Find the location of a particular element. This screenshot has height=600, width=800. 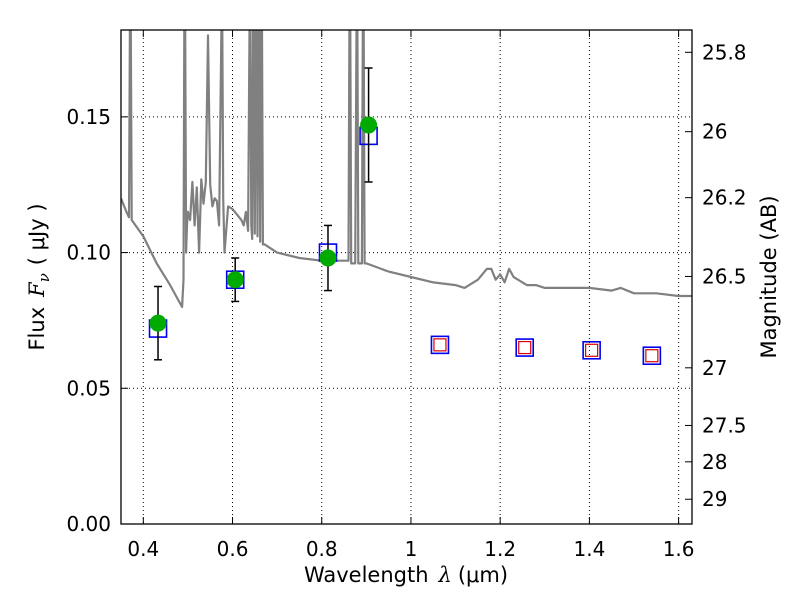

x-axis-label: Wavelength λ (μm) is located at coordinates (406, 575).